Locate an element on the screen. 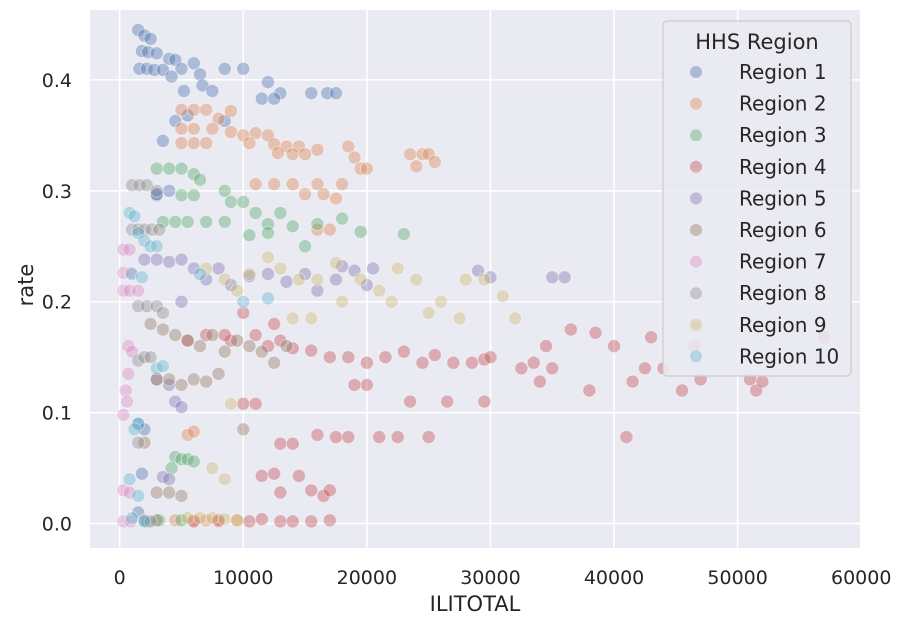 This screenshot has width=902, height=624. legend-label: Region 1 is located at coordinates (783, 72).